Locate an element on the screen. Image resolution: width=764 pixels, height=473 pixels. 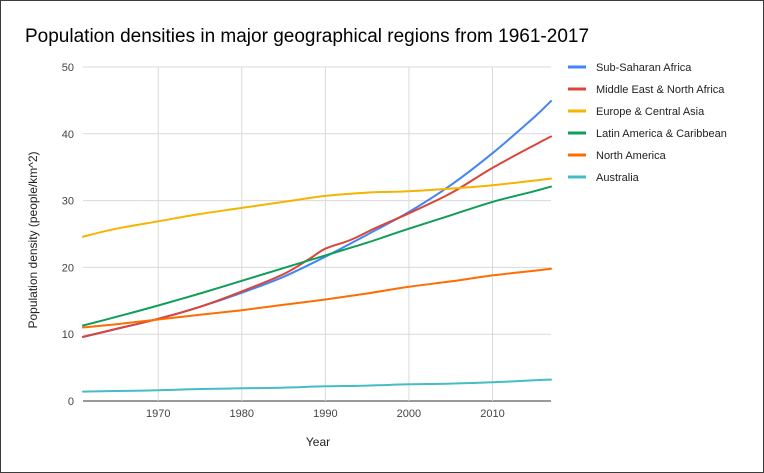
x-tick-label: 2000 is located at coordinates (409, 414).